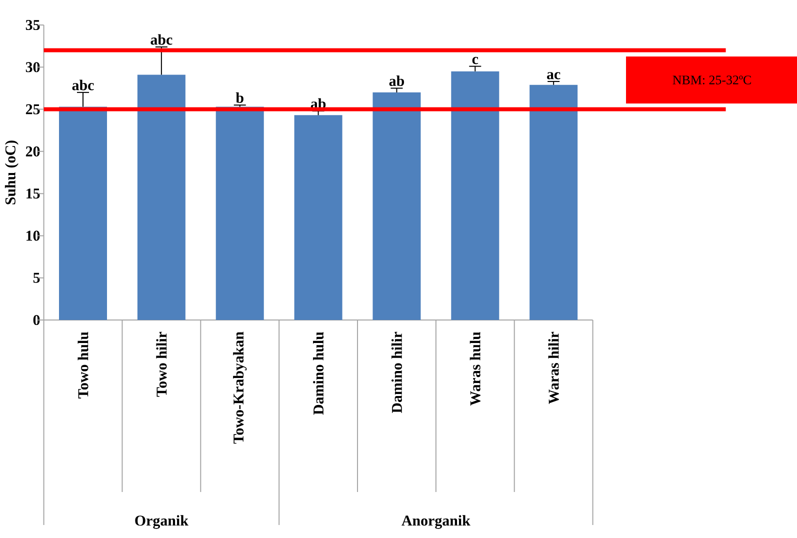 The height and width of the screenshot is (538, 797). I want to click on text: NBM: 25-32ºC, so click(711, 80).